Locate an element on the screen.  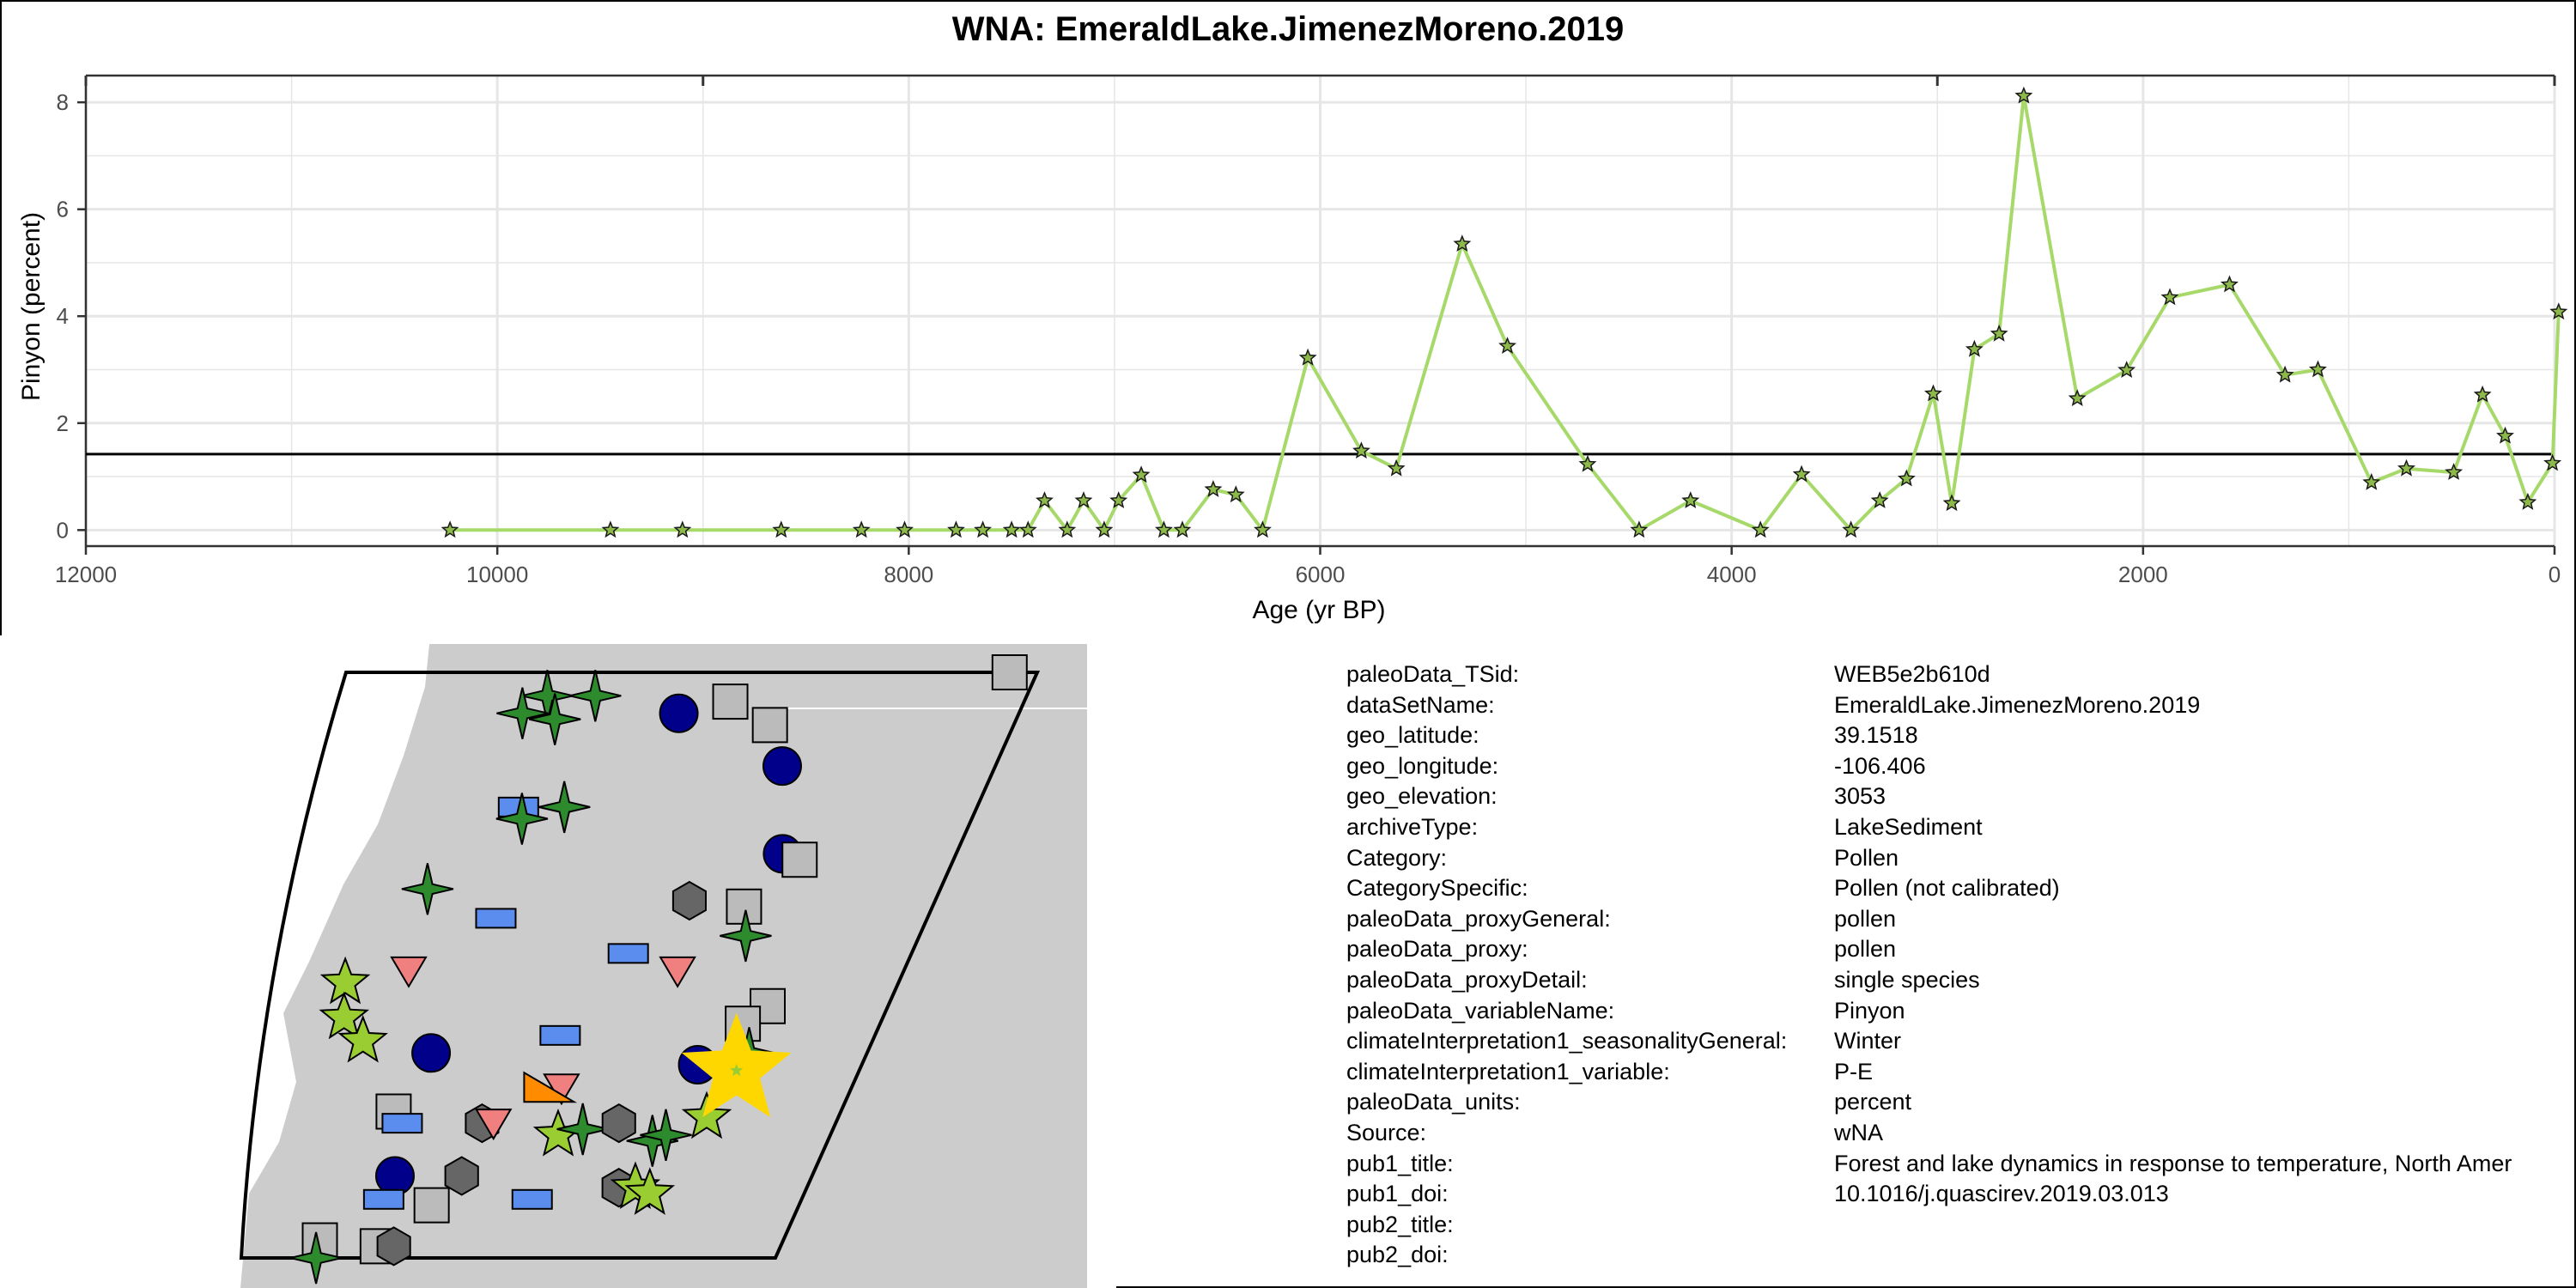
metadata-row: CategorySpecific: Pollen (not calibrated) is located at coordinates (1961, 889).